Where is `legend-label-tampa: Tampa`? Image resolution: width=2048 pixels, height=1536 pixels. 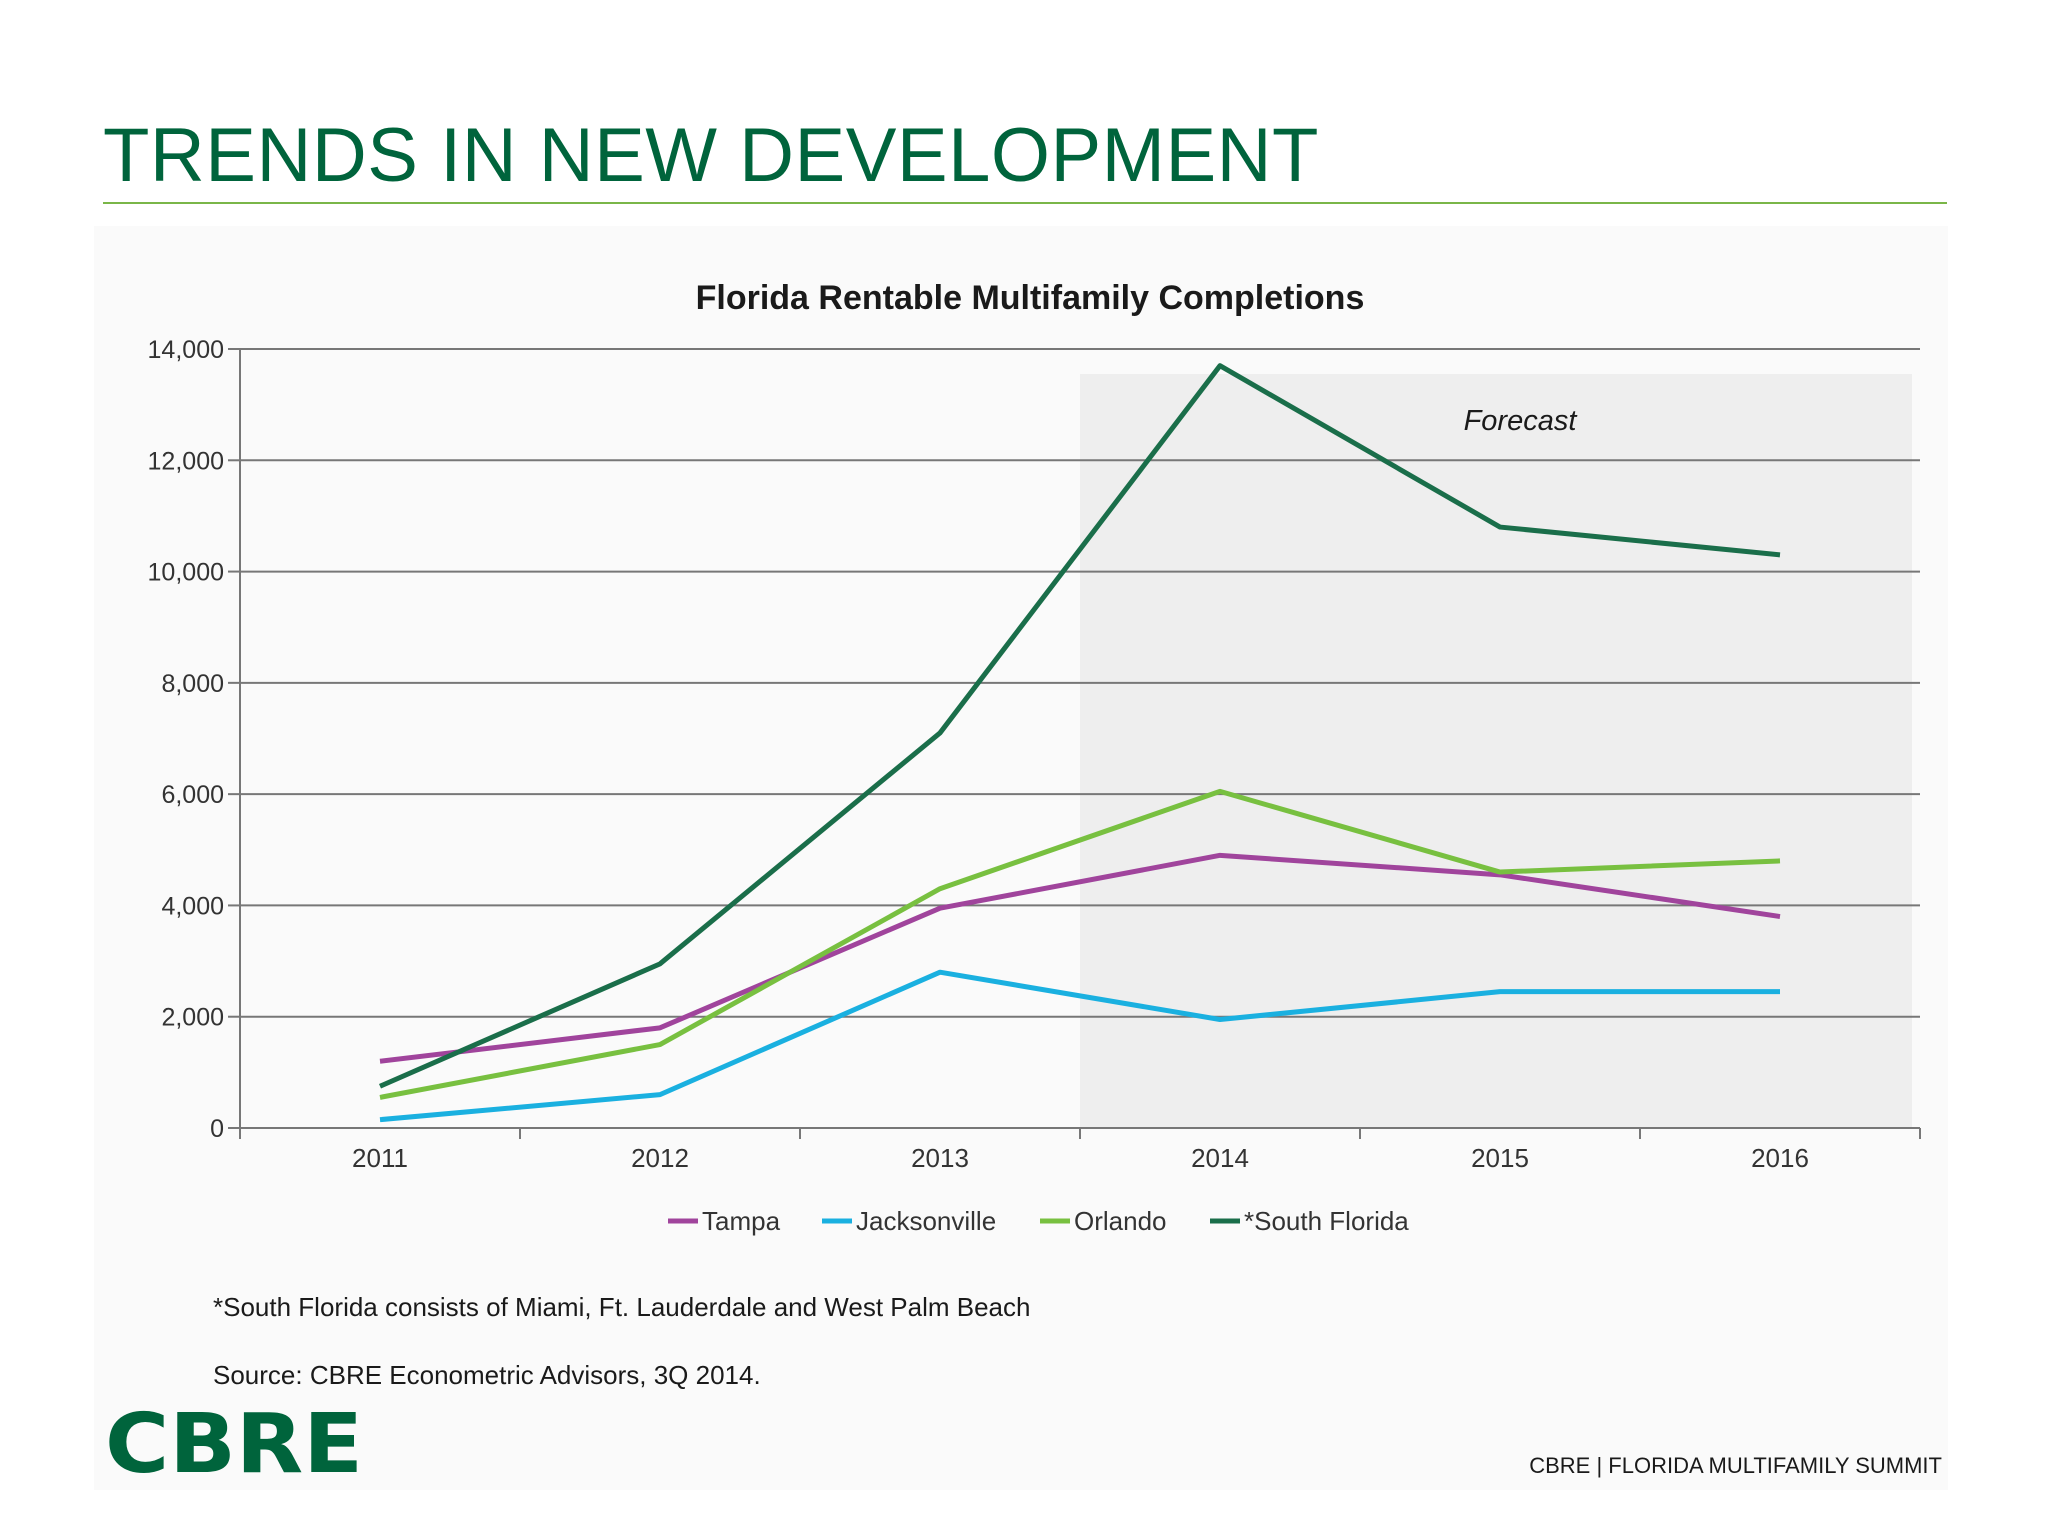
legend-label-tampa: Tampa is located at coordinates (741, 1221).